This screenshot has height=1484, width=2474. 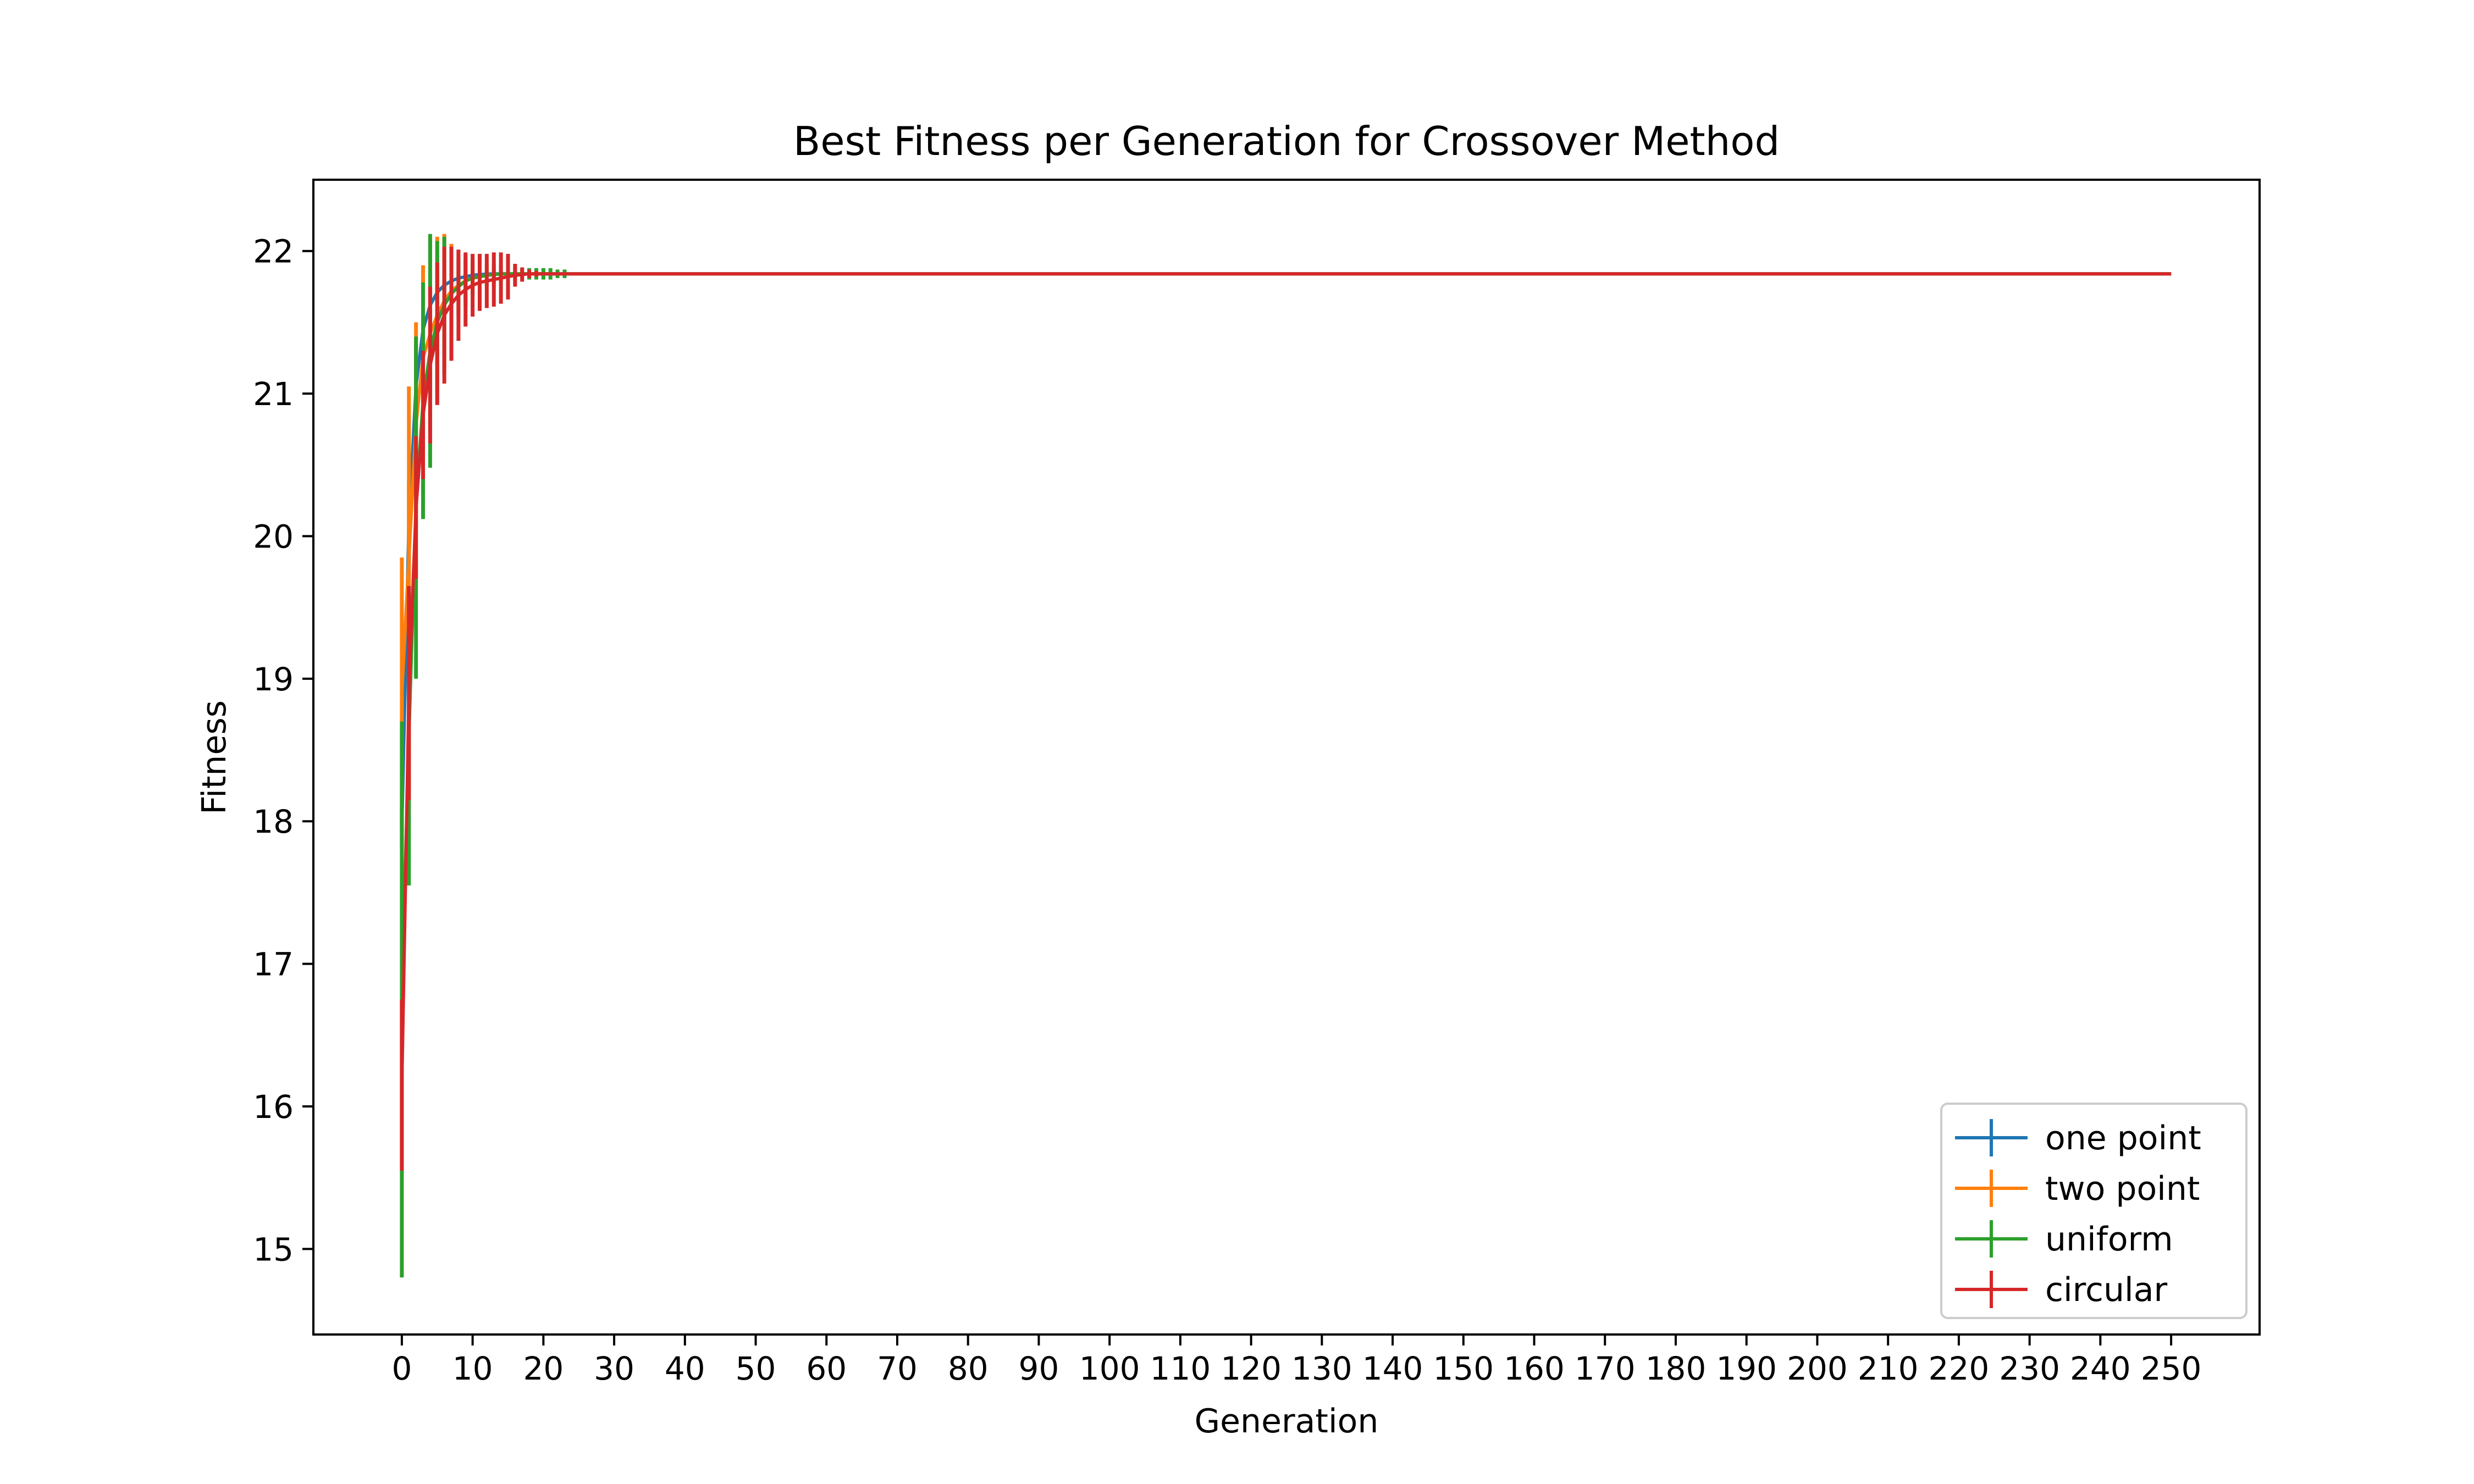 What do you see at coordinates (274, 536) in the screenshot?
I see `y-tick-label: 20` at bounding box center [274, 536].